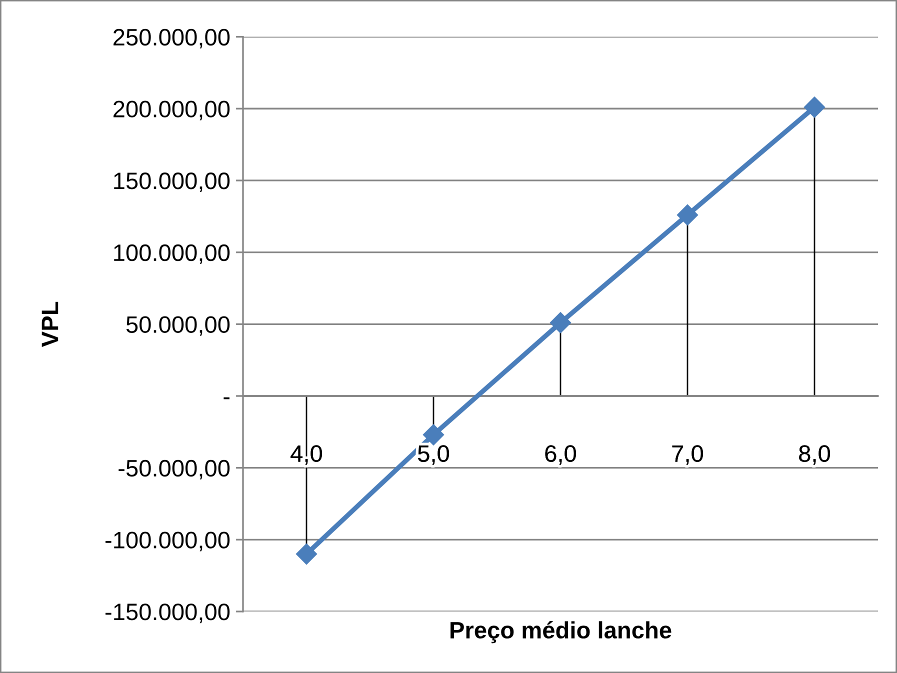 This screenshot has width=897, height=673. Describe the element at coordinates (814, 455) in the screenshot. I see `x-tick-label: 8,0` at that location.